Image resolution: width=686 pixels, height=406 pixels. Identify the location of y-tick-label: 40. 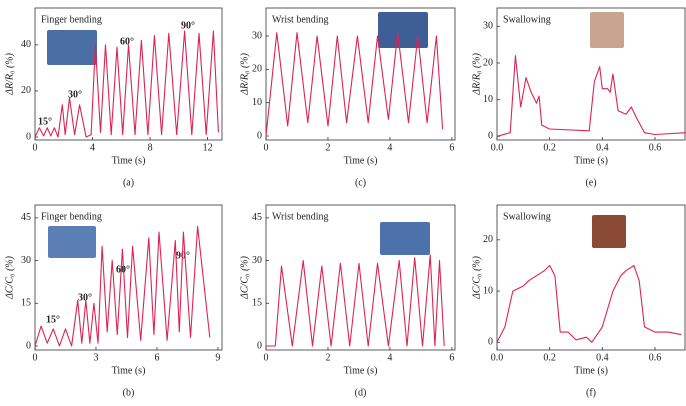
(26, 44).